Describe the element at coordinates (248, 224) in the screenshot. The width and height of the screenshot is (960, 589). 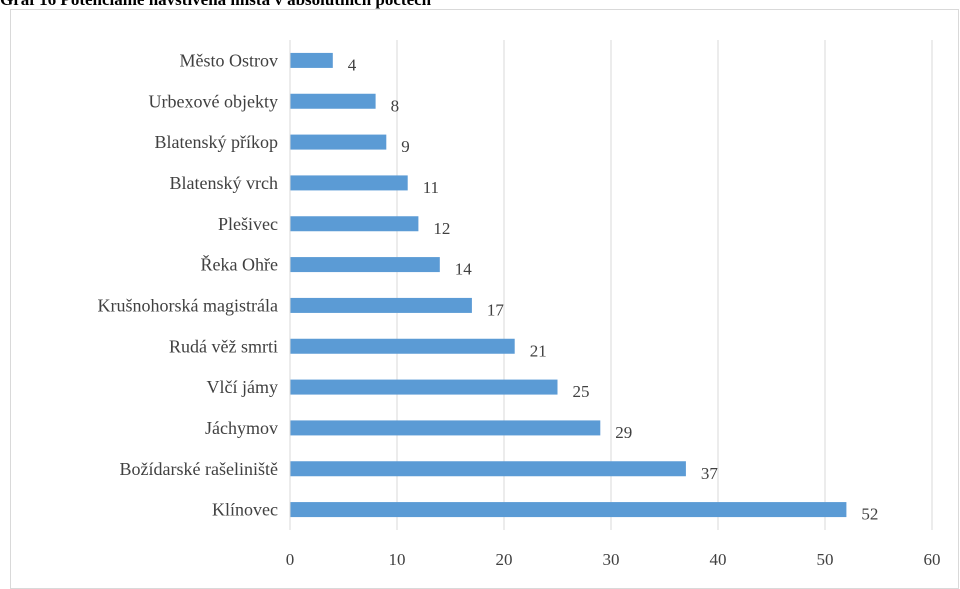
I see `category-label: Plešivec` at that location.